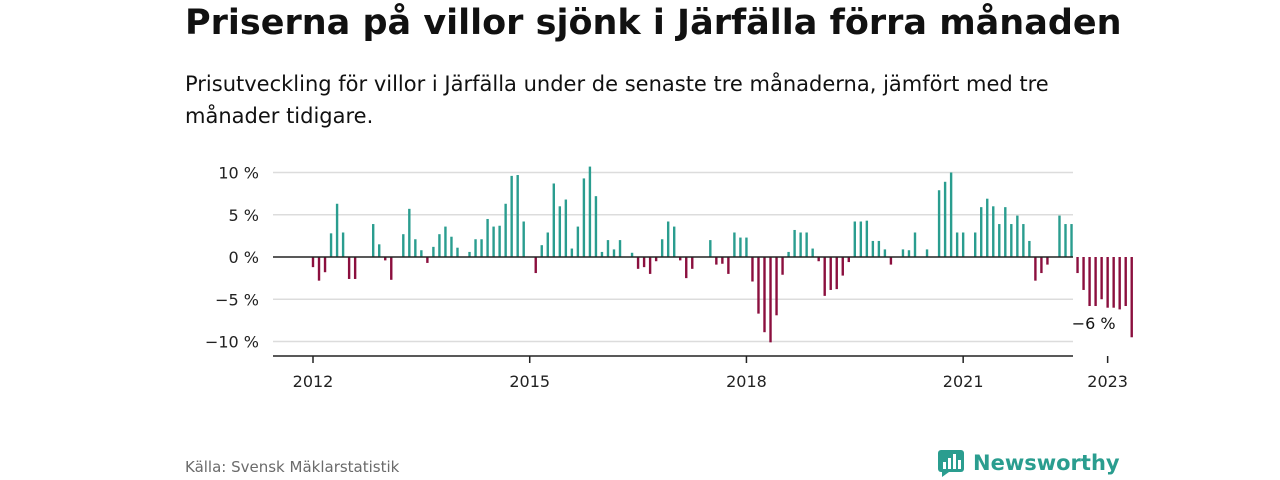 This screenshot has height=480, width=1280. Describe the element at coordinates (1046, 463) in the screenshot. I see `brand-name: Newsworthy` at that location.